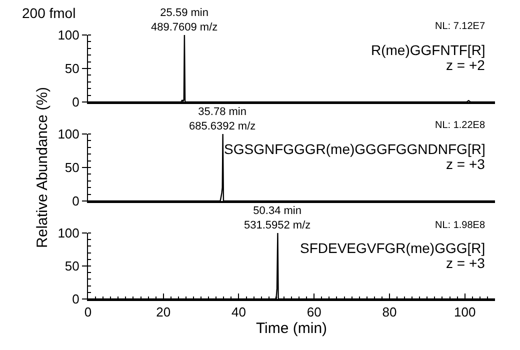 The height and width of the screenshot is (350, 520). I want to click on annotation: R(me)GGFNTF[R], so click(428, 50).